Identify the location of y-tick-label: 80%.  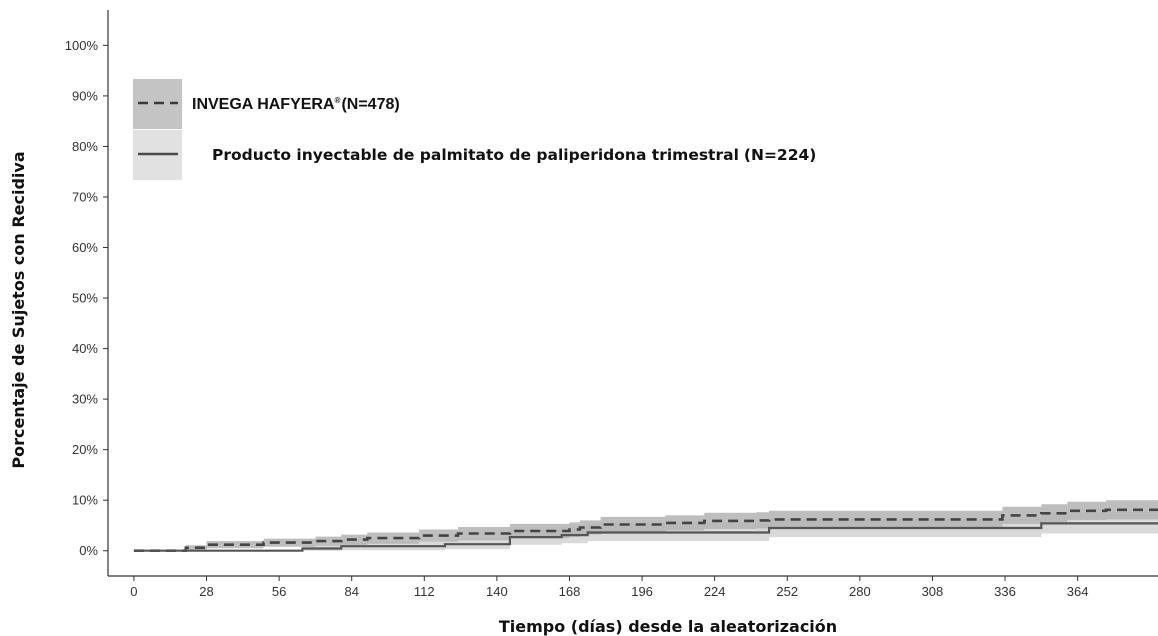
(85, 146).